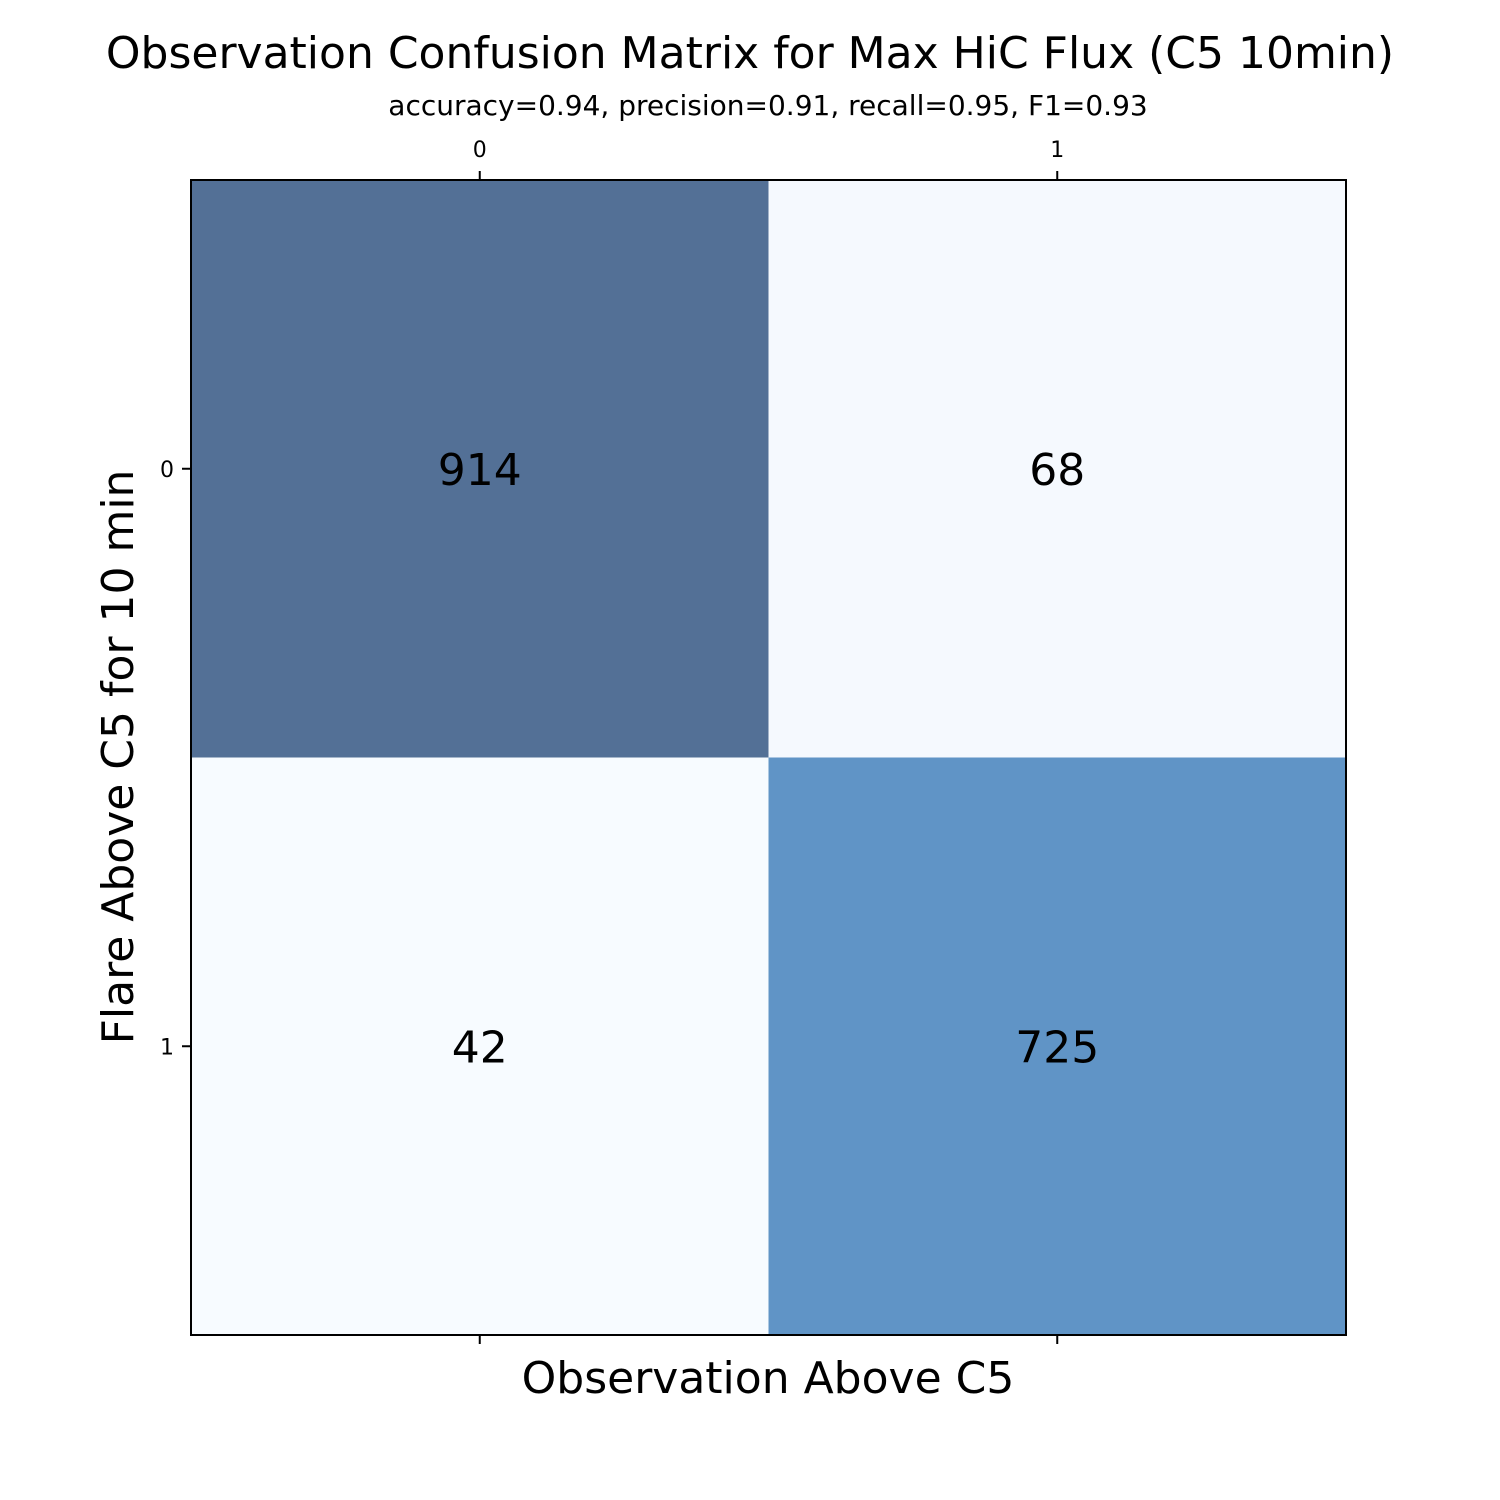  I want to click on cell-value-r0-c0: 914, so click(480, 470).